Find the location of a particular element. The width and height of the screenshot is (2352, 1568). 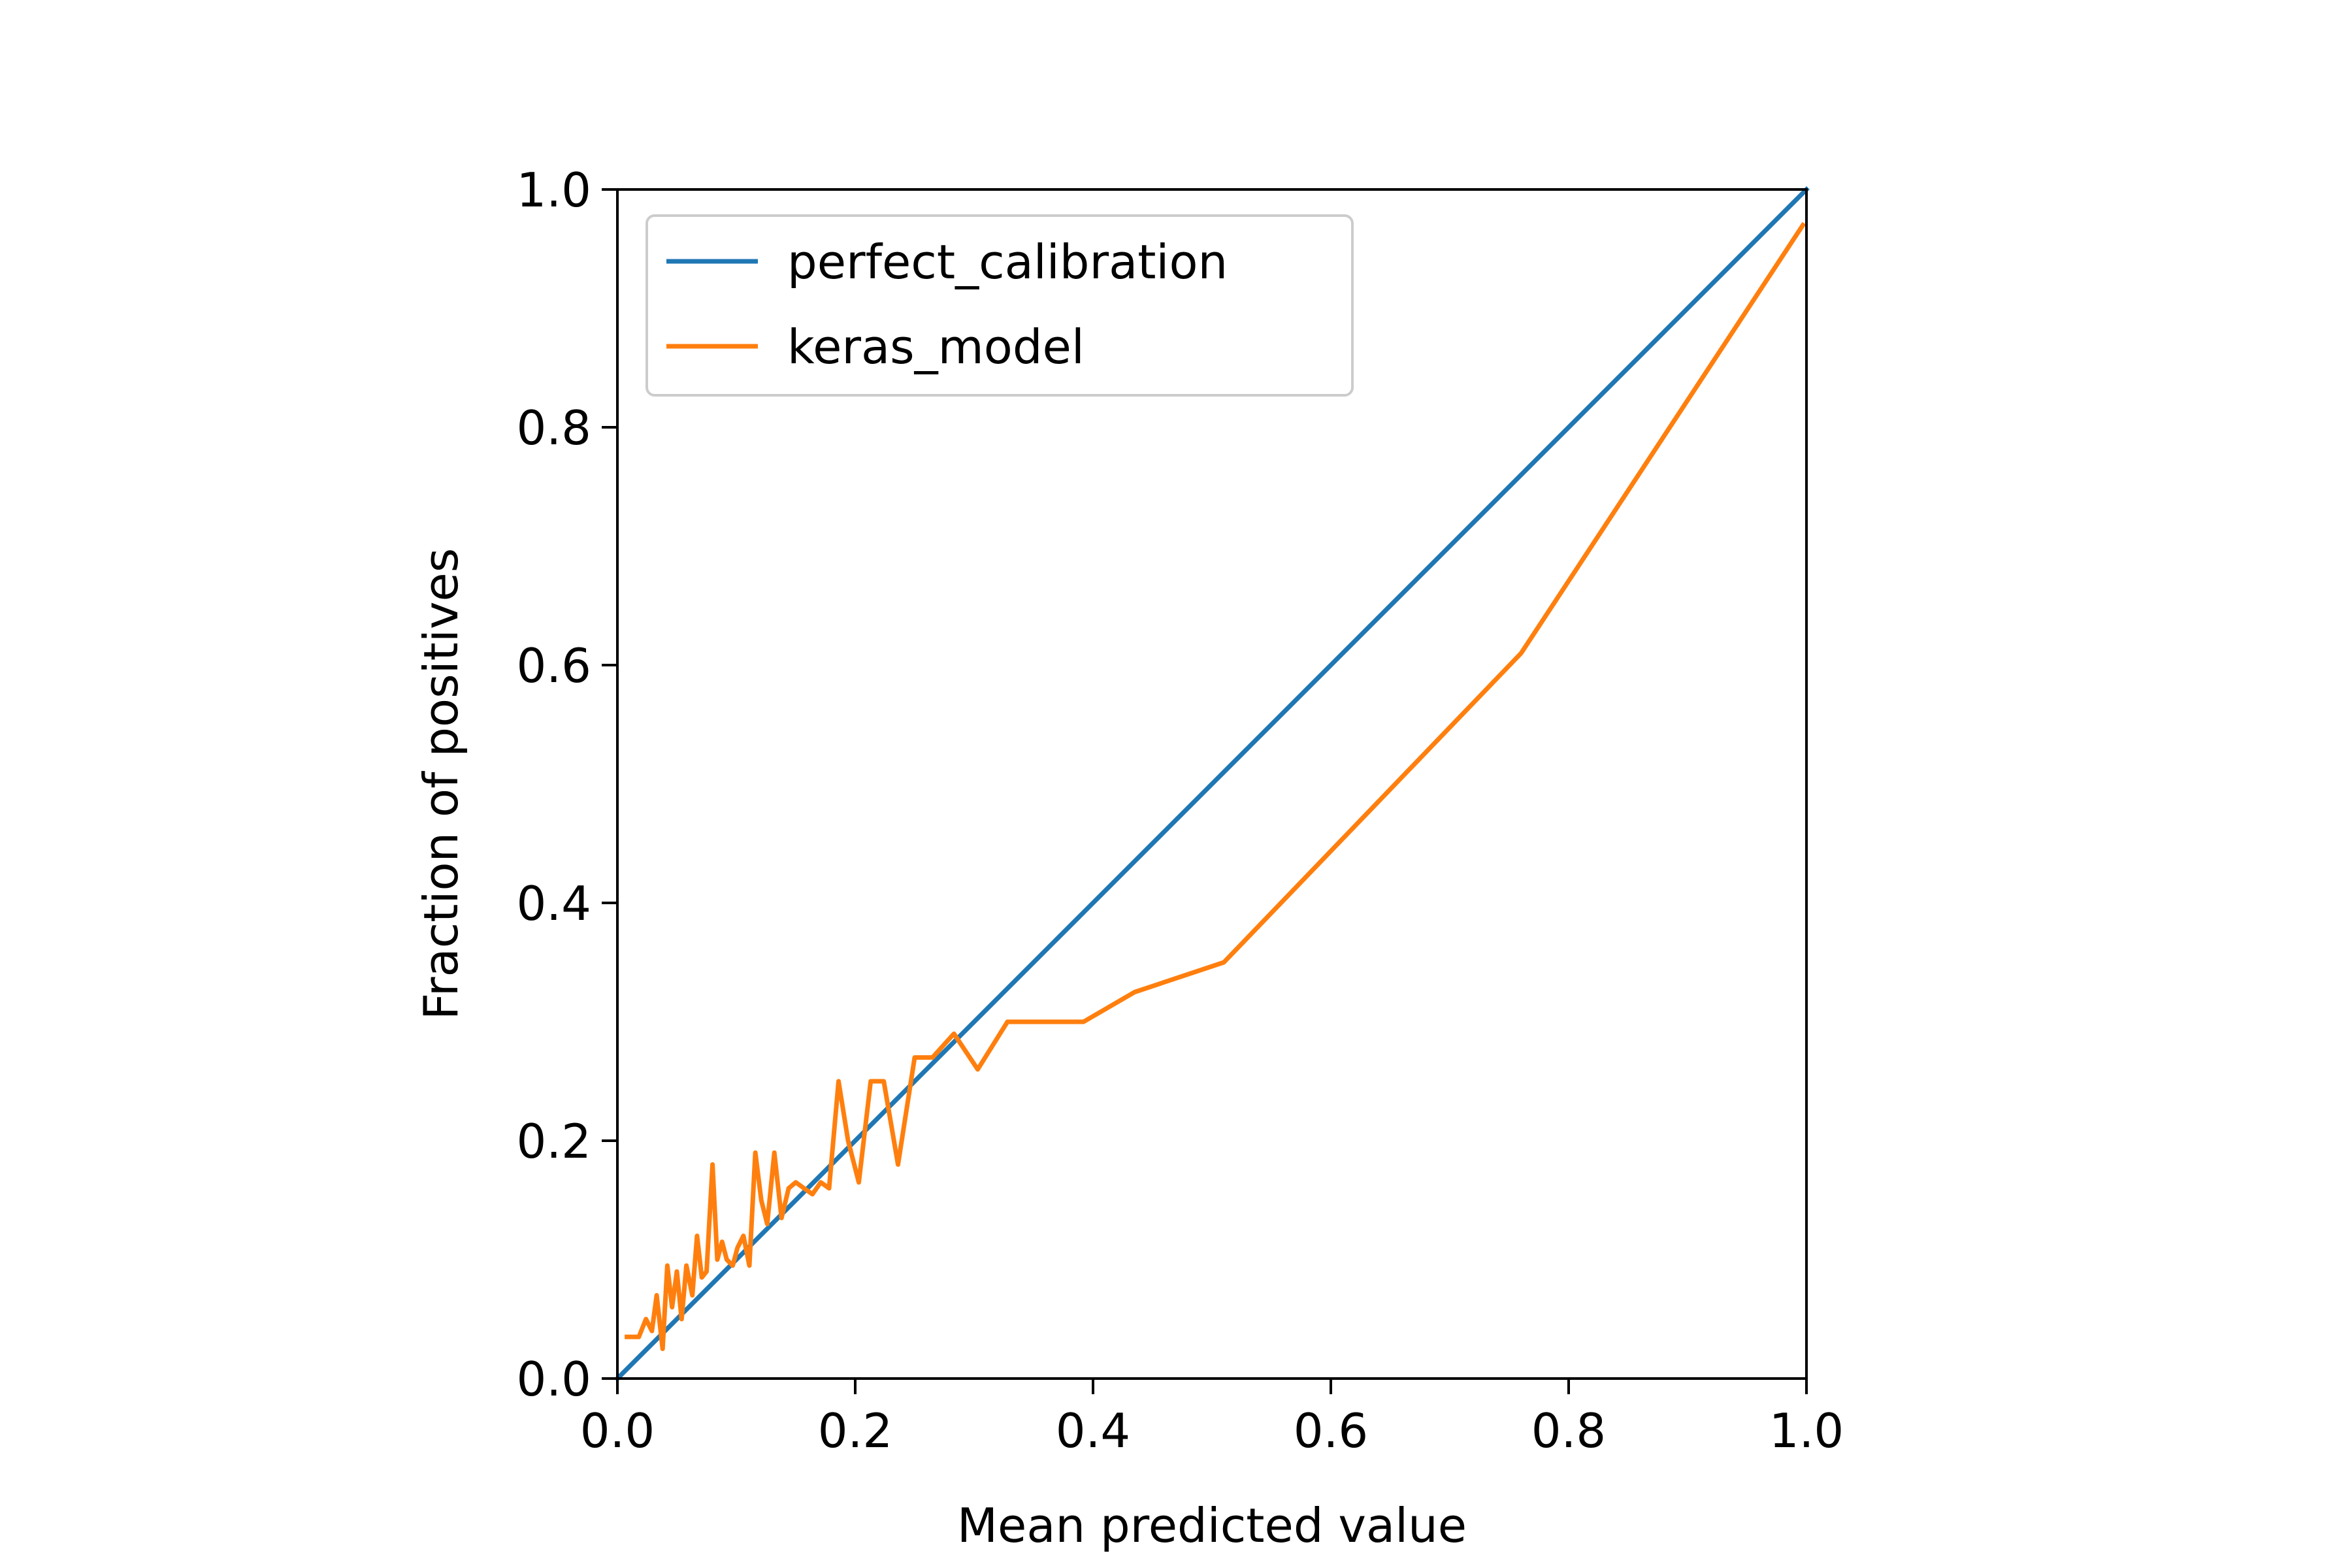

y-tick-label: 1.0 is located at coordinates (553, 190).